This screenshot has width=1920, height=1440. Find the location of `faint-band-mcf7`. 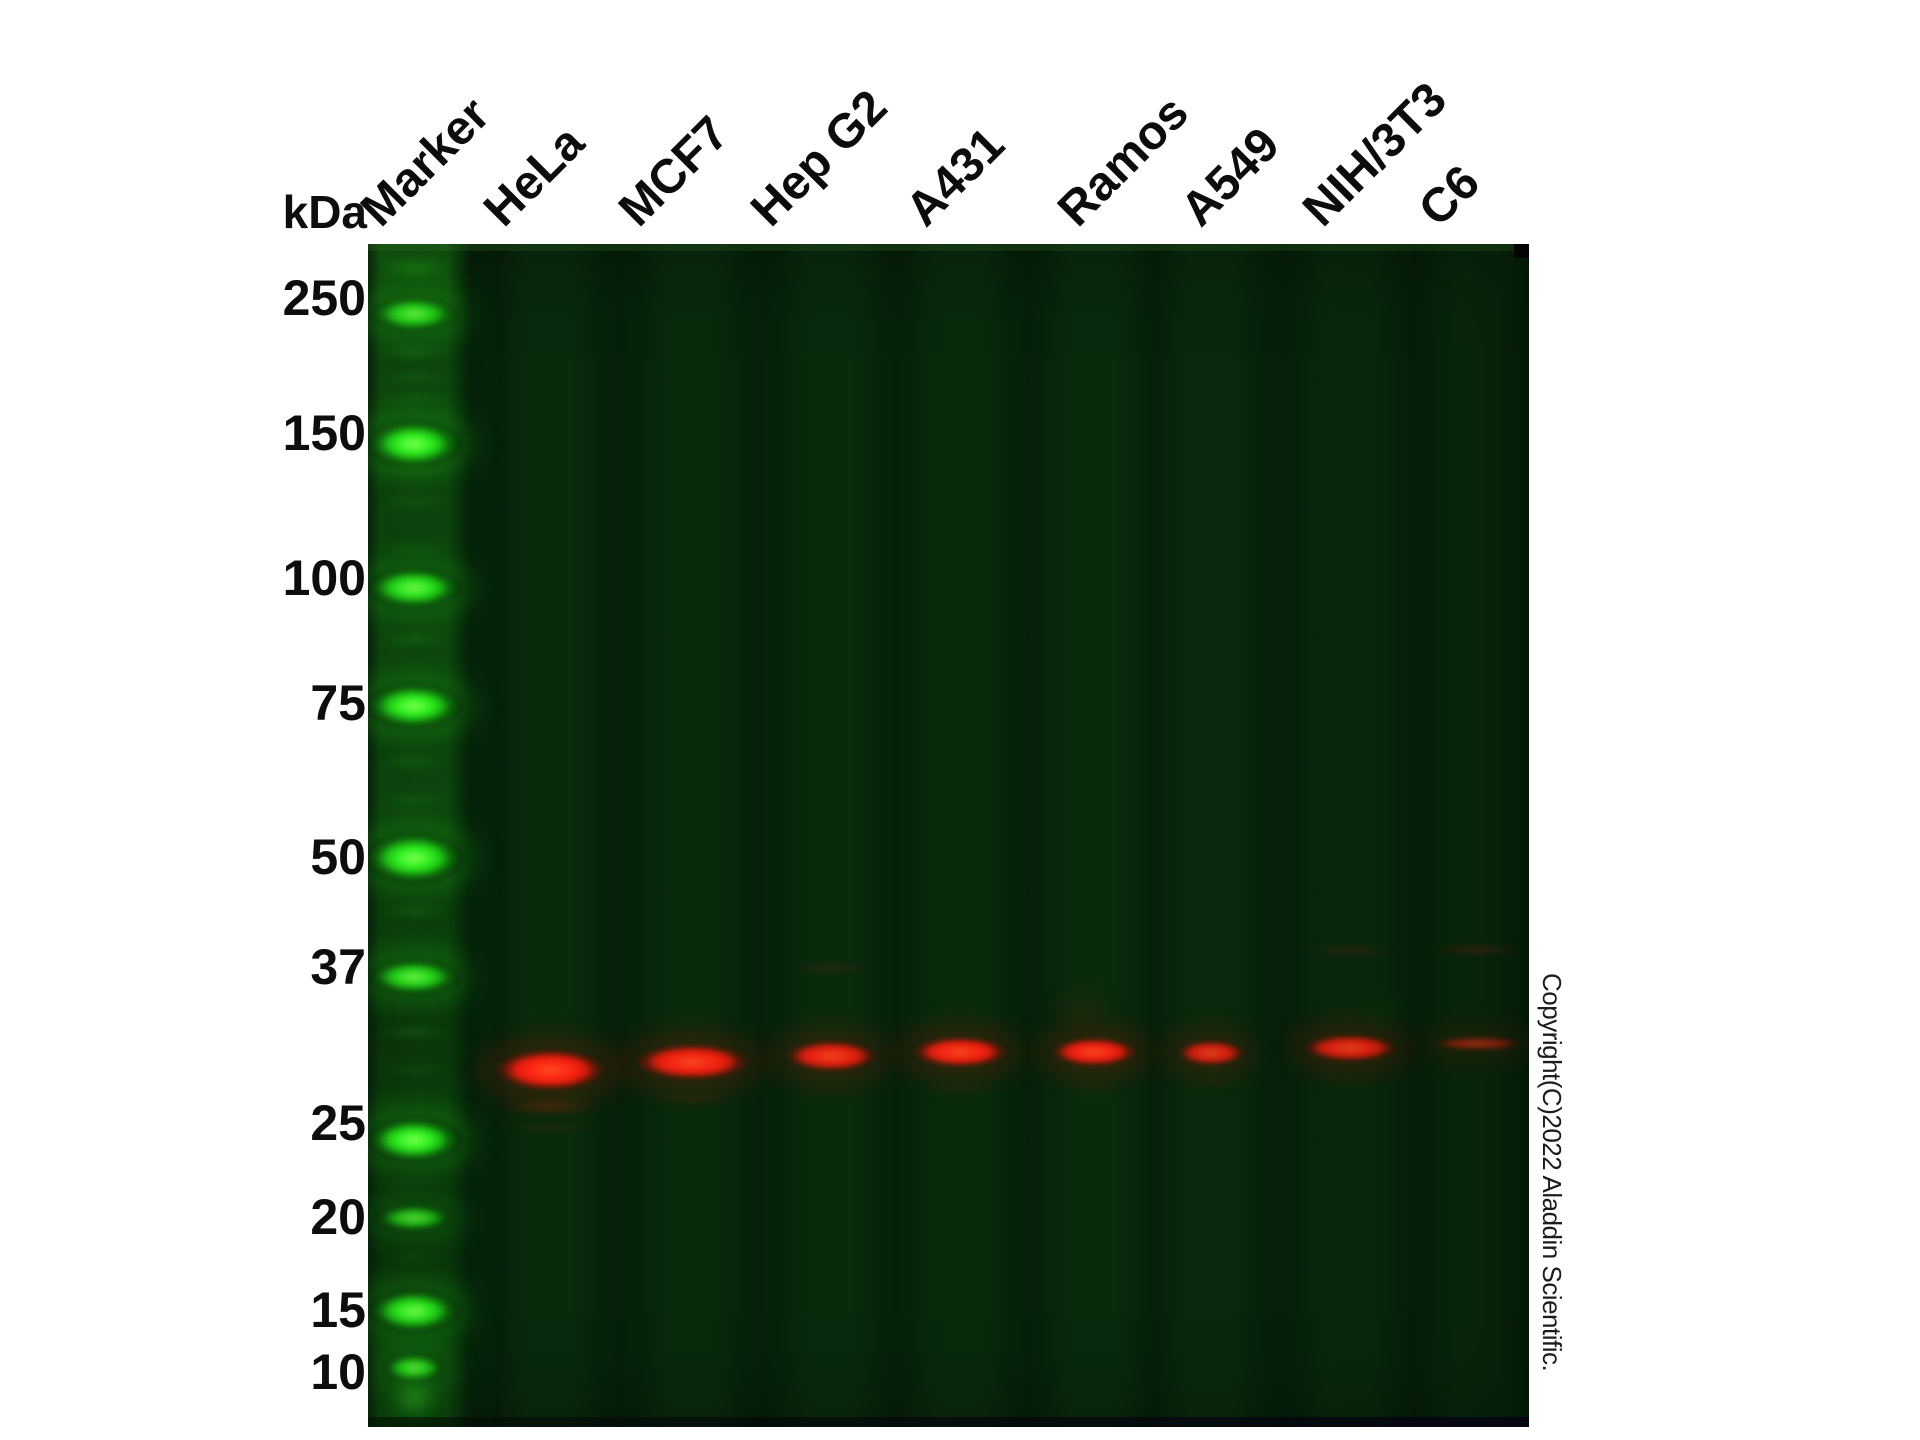

faint-band-mcf7 is located at coordinates (692, 1099).